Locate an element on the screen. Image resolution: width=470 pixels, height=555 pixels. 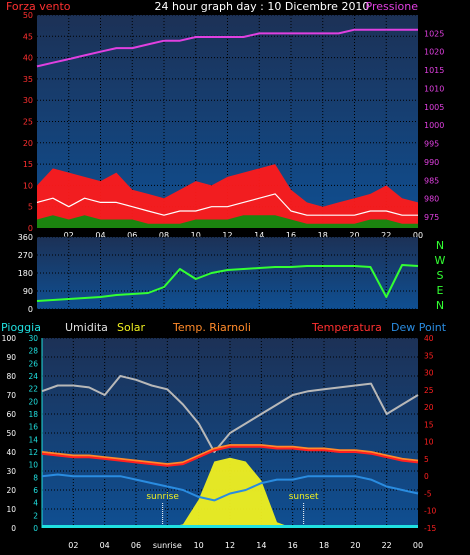
axis-tick-label: 1000 is located at coordinates (434, 125).